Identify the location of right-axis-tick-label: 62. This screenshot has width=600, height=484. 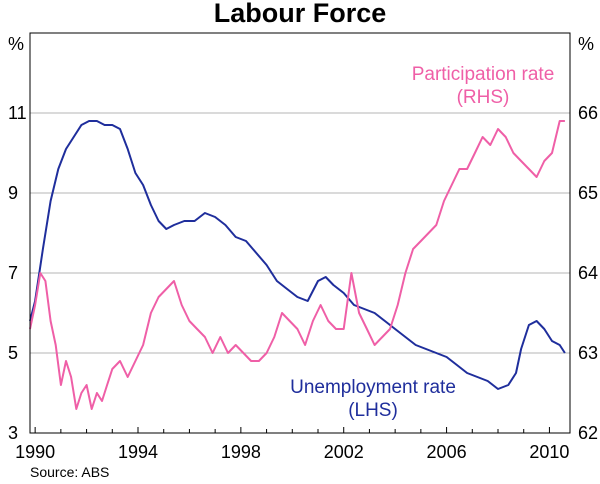
(588, 433).